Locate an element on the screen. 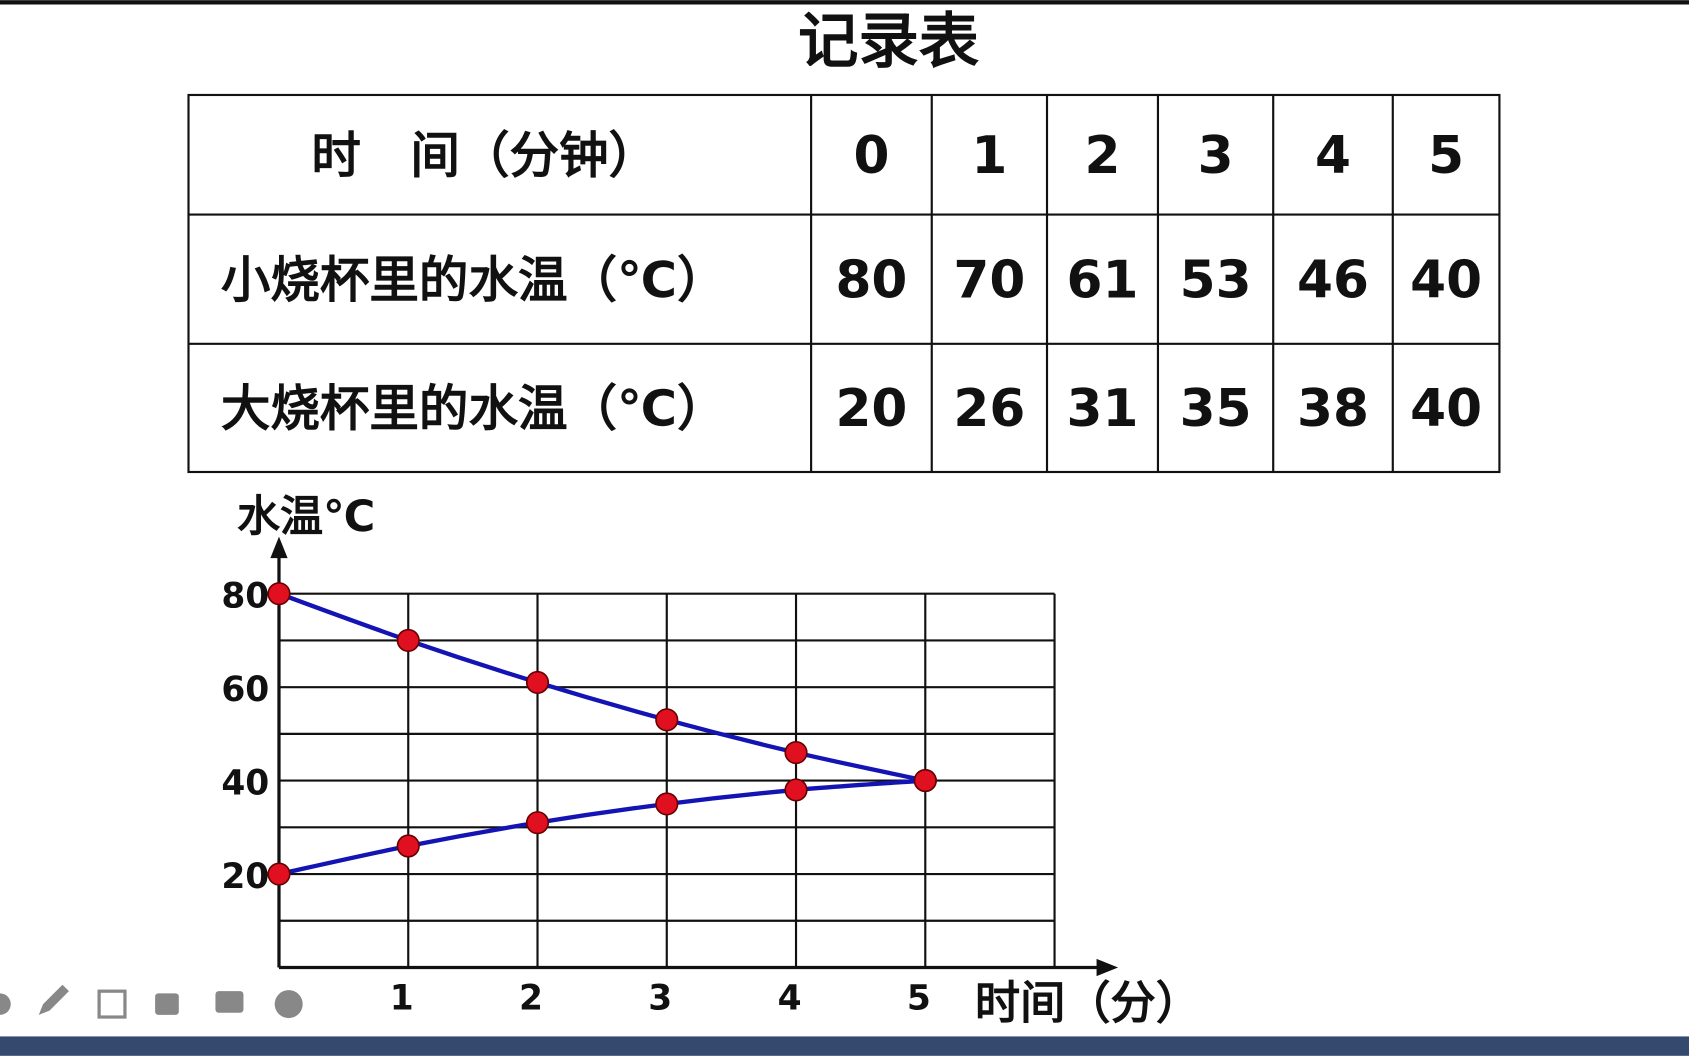 The height and width of the screenshot is (1056, 1689). y-tick-label: 80 is located at coordinates (245, 597).